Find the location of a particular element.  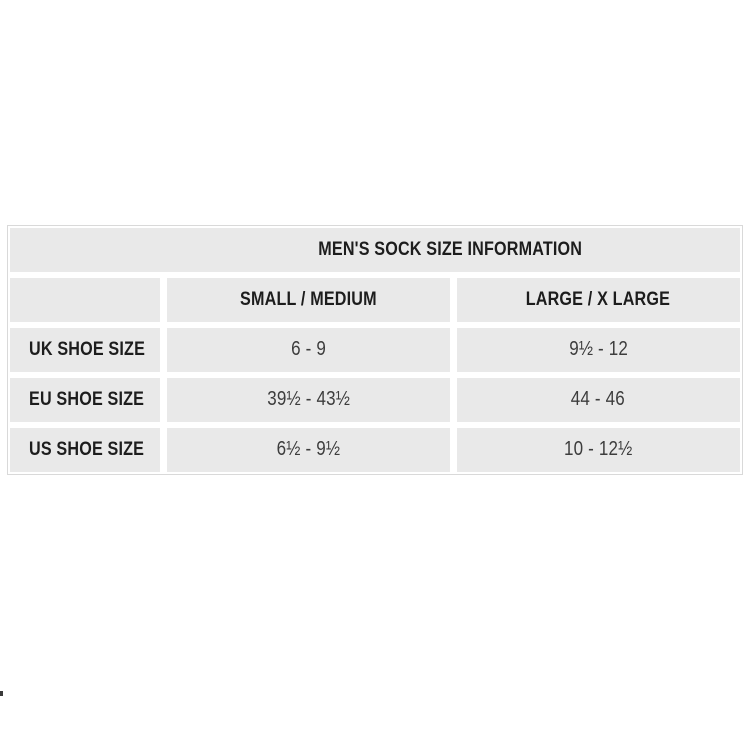

edge-artifact-speck is located at coordinates (1, 693).